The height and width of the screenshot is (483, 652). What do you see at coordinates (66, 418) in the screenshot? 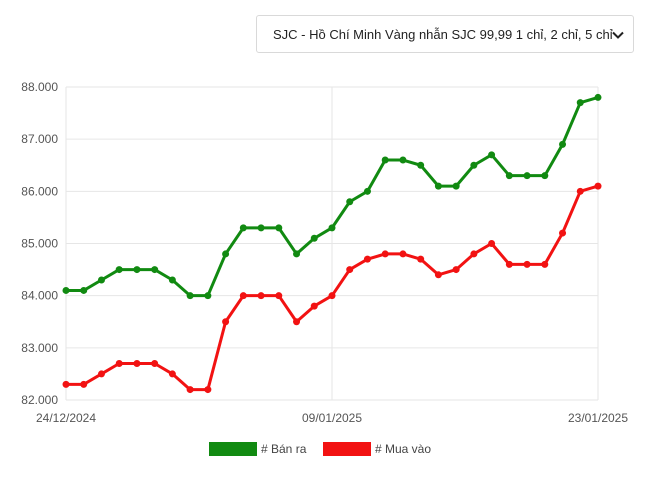
I see `x-tick-label: 24/12/2024` at bounding box center [66, 418].